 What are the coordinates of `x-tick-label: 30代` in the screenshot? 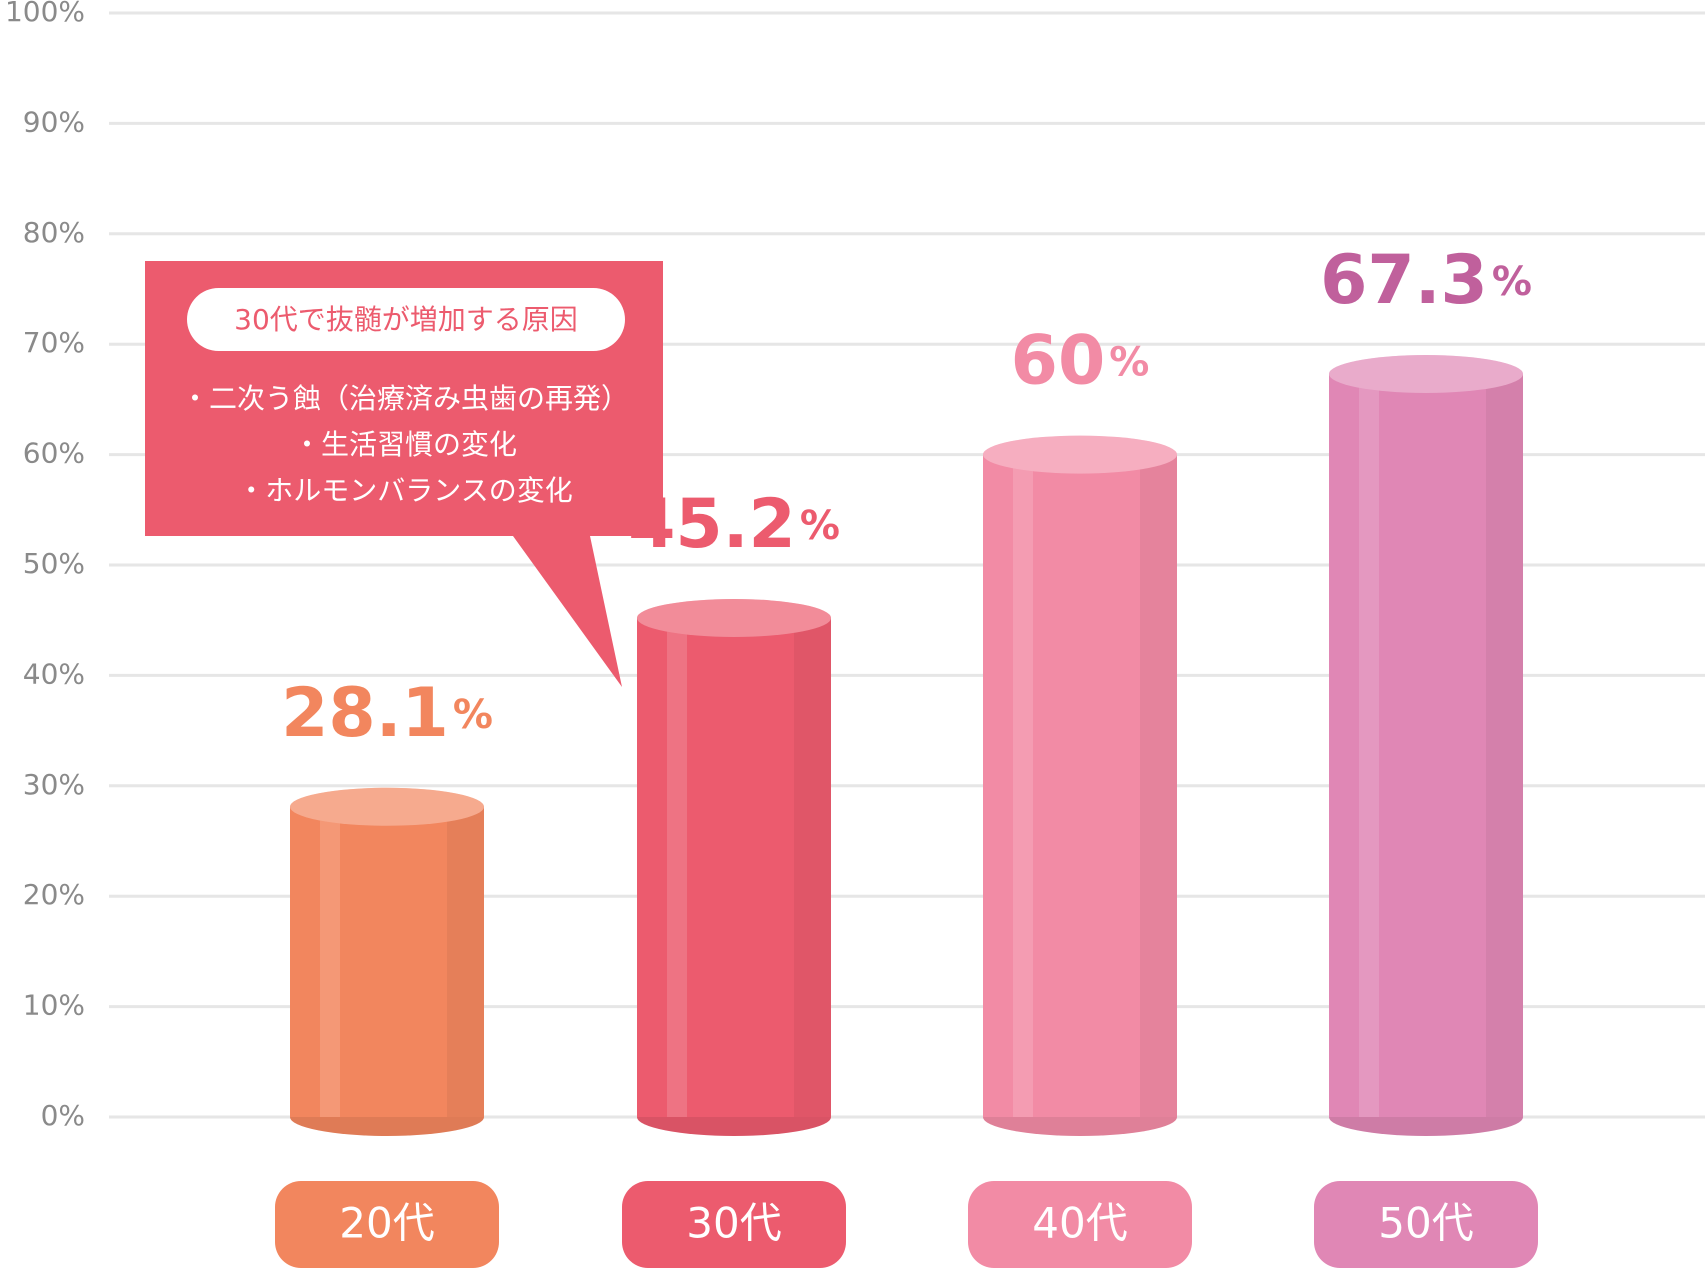 It's located at (733, 1223).